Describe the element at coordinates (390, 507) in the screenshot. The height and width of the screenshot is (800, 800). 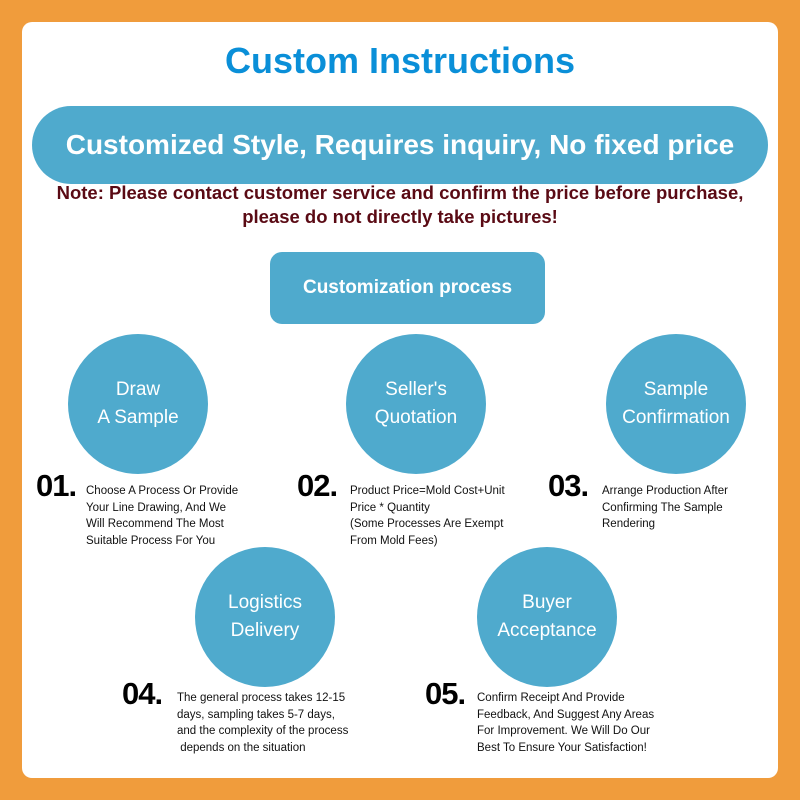
I see `description-line: Price * Quantity` at that location.